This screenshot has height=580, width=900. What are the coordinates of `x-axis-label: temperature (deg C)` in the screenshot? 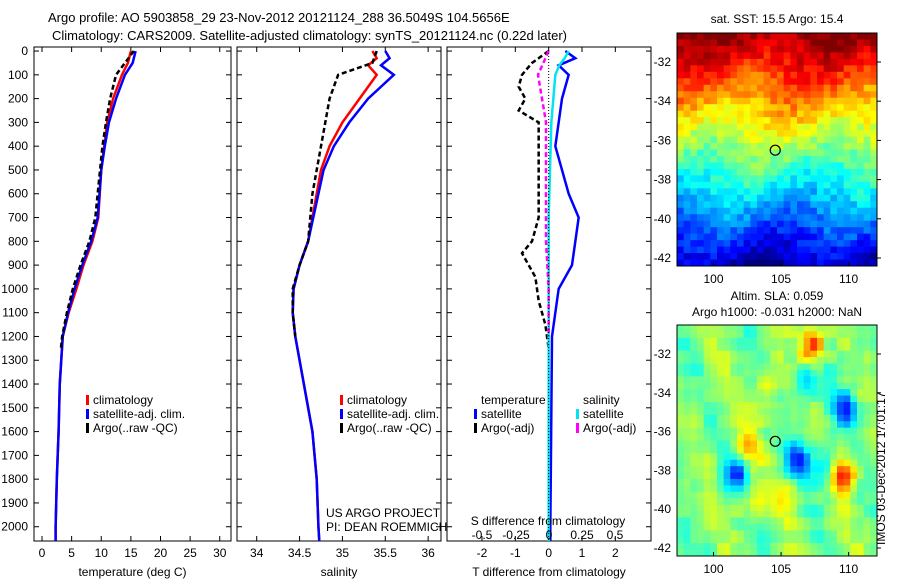 It's located at (132, 572).